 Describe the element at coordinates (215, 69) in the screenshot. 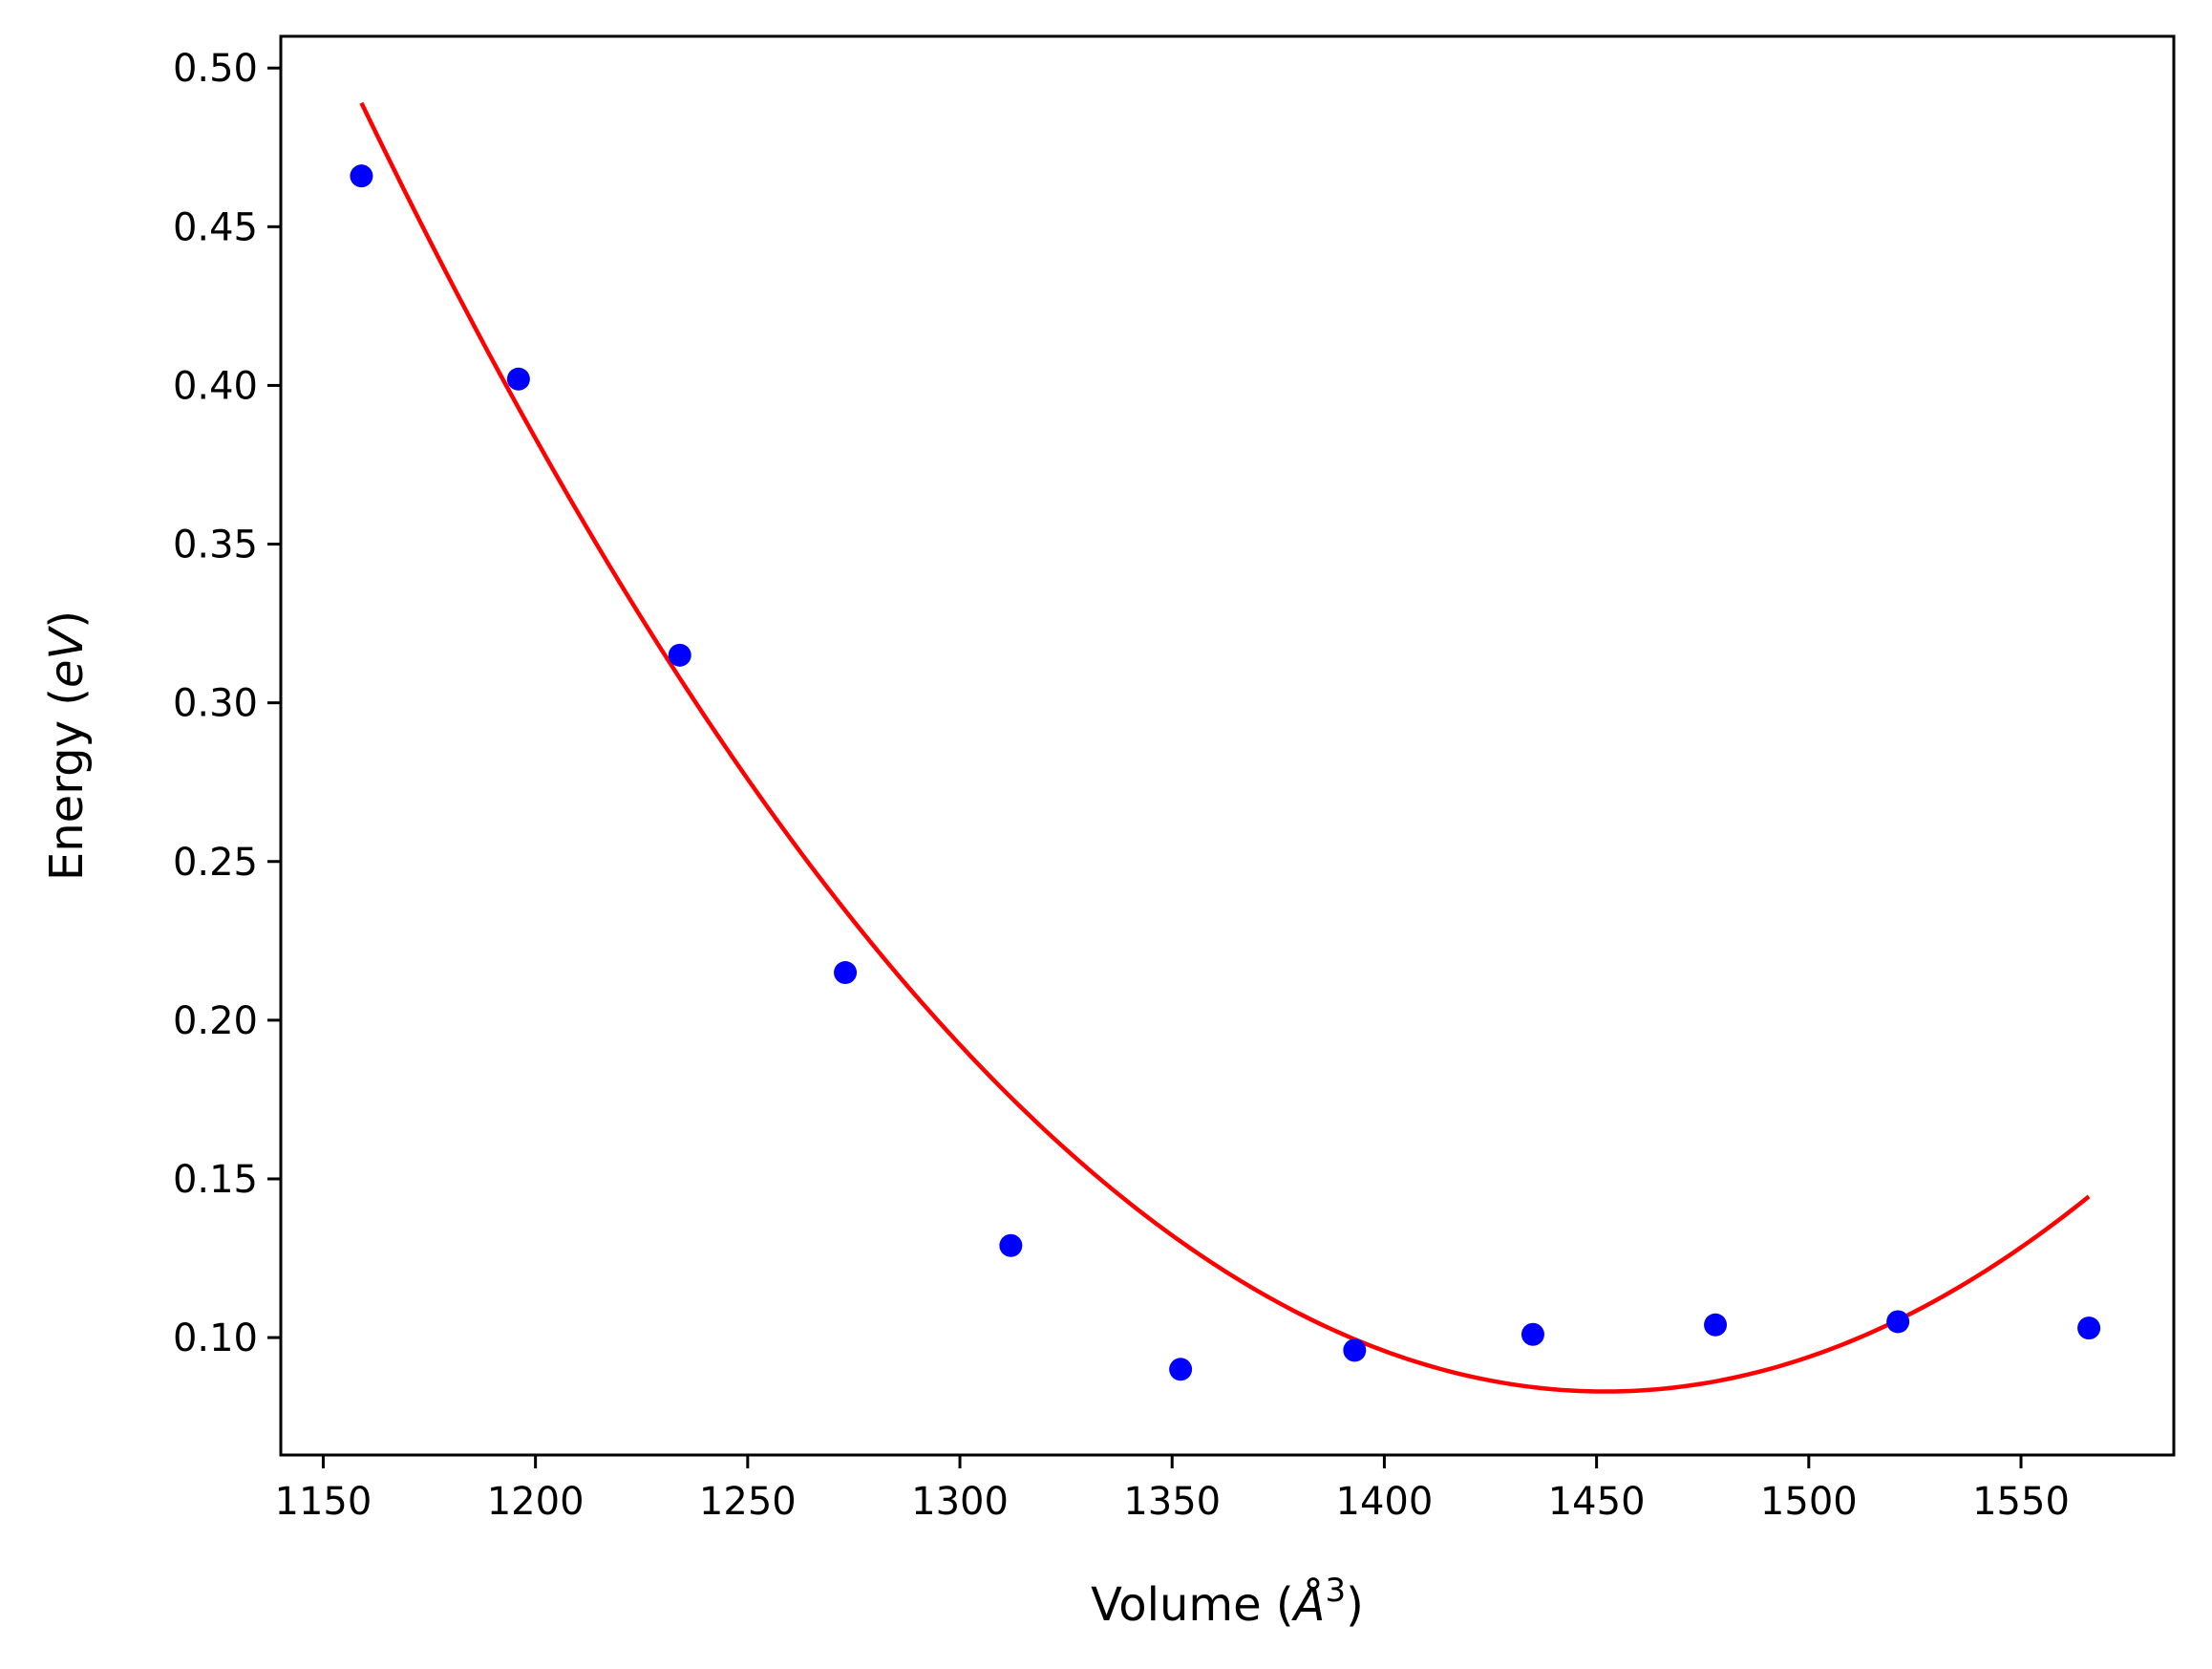

I see `y-tick-label: 0.50` at that location.